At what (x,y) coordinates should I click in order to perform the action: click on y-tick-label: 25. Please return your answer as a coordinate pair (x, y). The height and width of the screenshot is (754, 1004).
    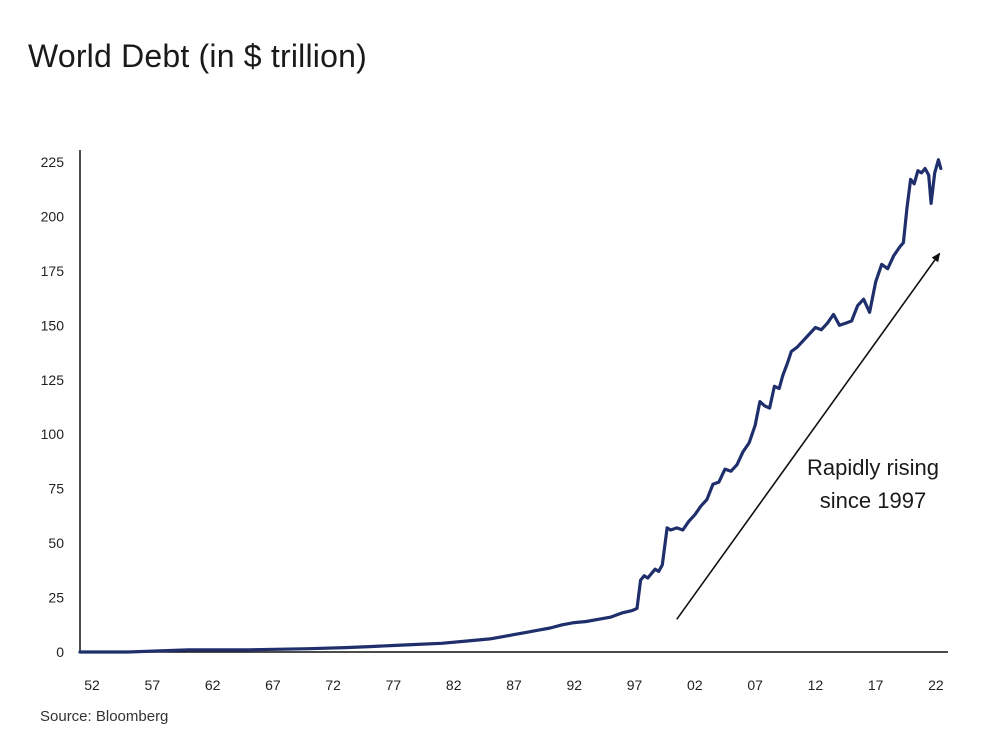
    Looking at the image, I should click on (56, 598).